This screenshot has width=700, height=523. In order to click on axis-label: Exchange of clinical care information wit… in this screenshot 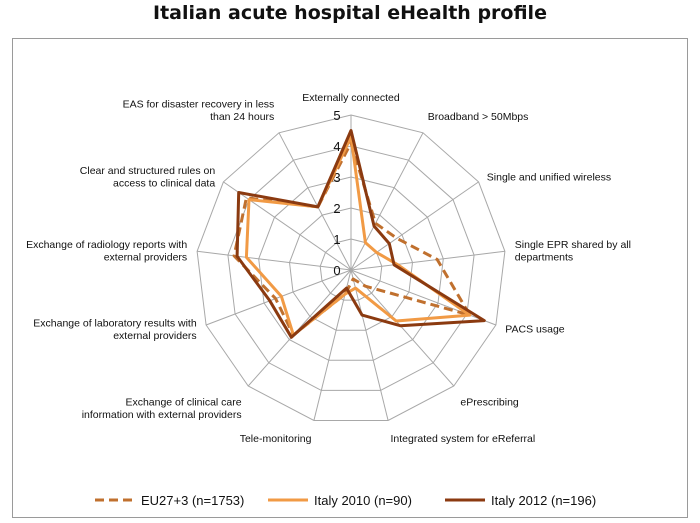, I will do `click(162, 409)`.